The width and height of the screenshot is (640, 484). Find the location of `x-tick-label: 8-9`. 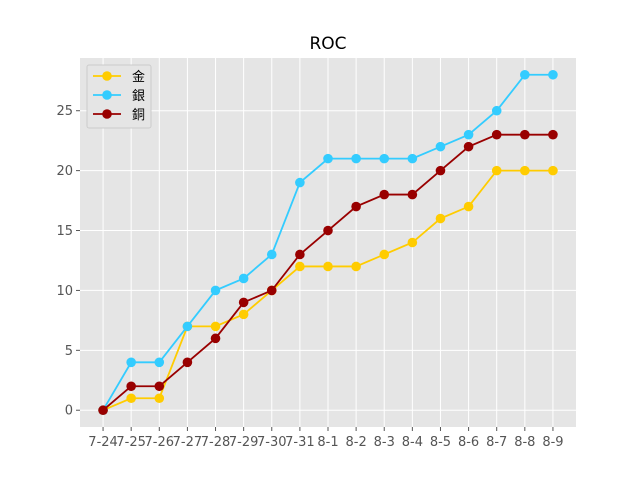

x-tick-label: 8-9 is located at coordinates (552, 442).